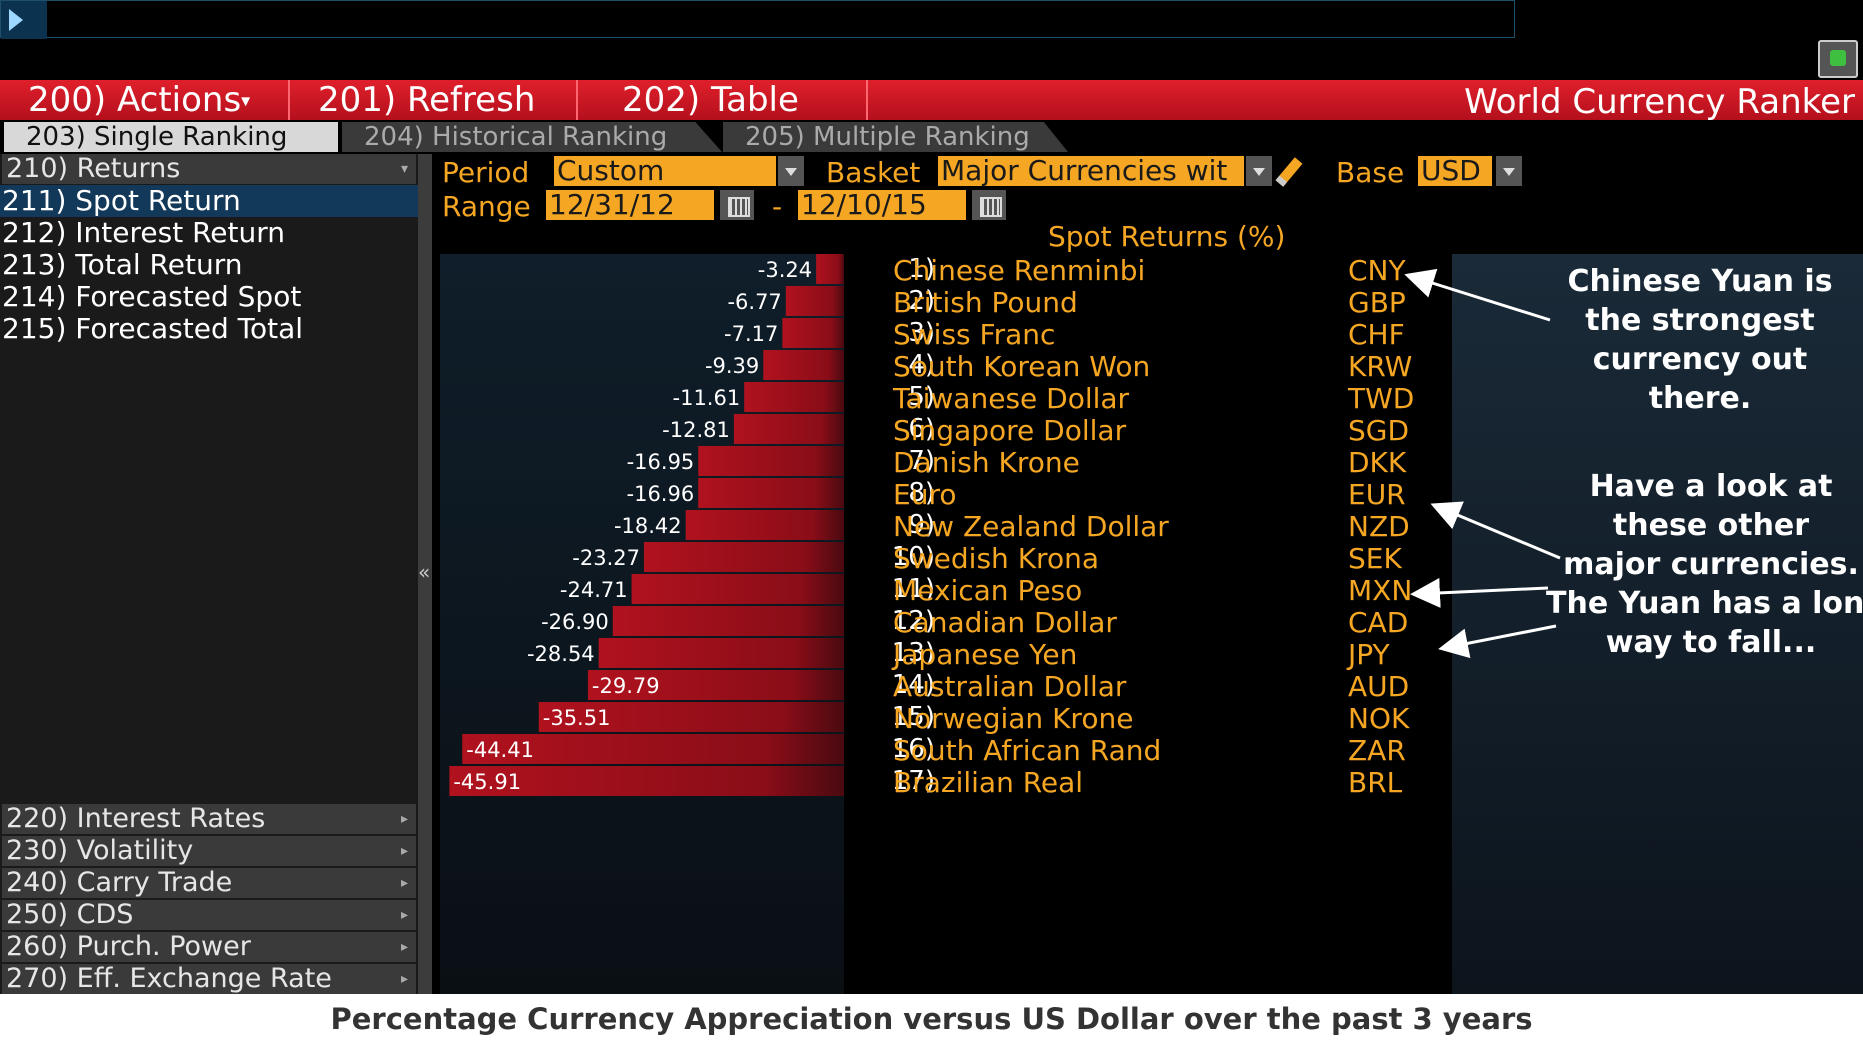 The image size is (1863, 1045). I want to click on currency-code: BRL, so click(1375, 782).